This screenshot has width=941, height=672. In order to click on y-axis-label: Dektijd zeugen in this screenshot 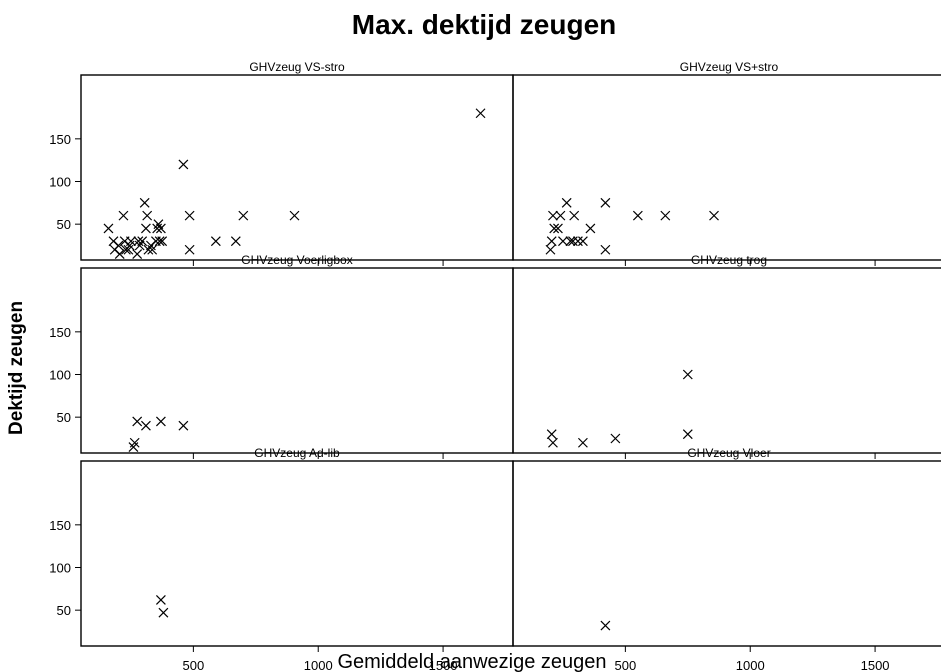, I will do `click(16, 368)`.